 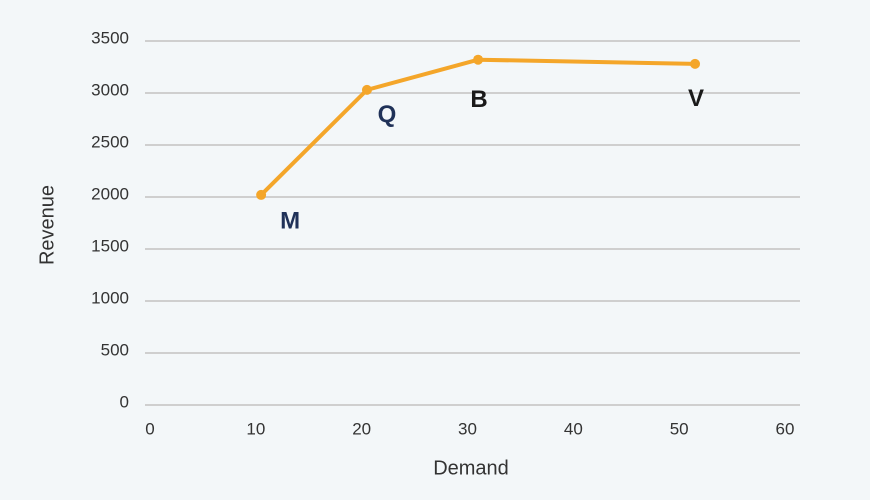 I want to click on x-tick-label: 10, so click(x=255, y=428).